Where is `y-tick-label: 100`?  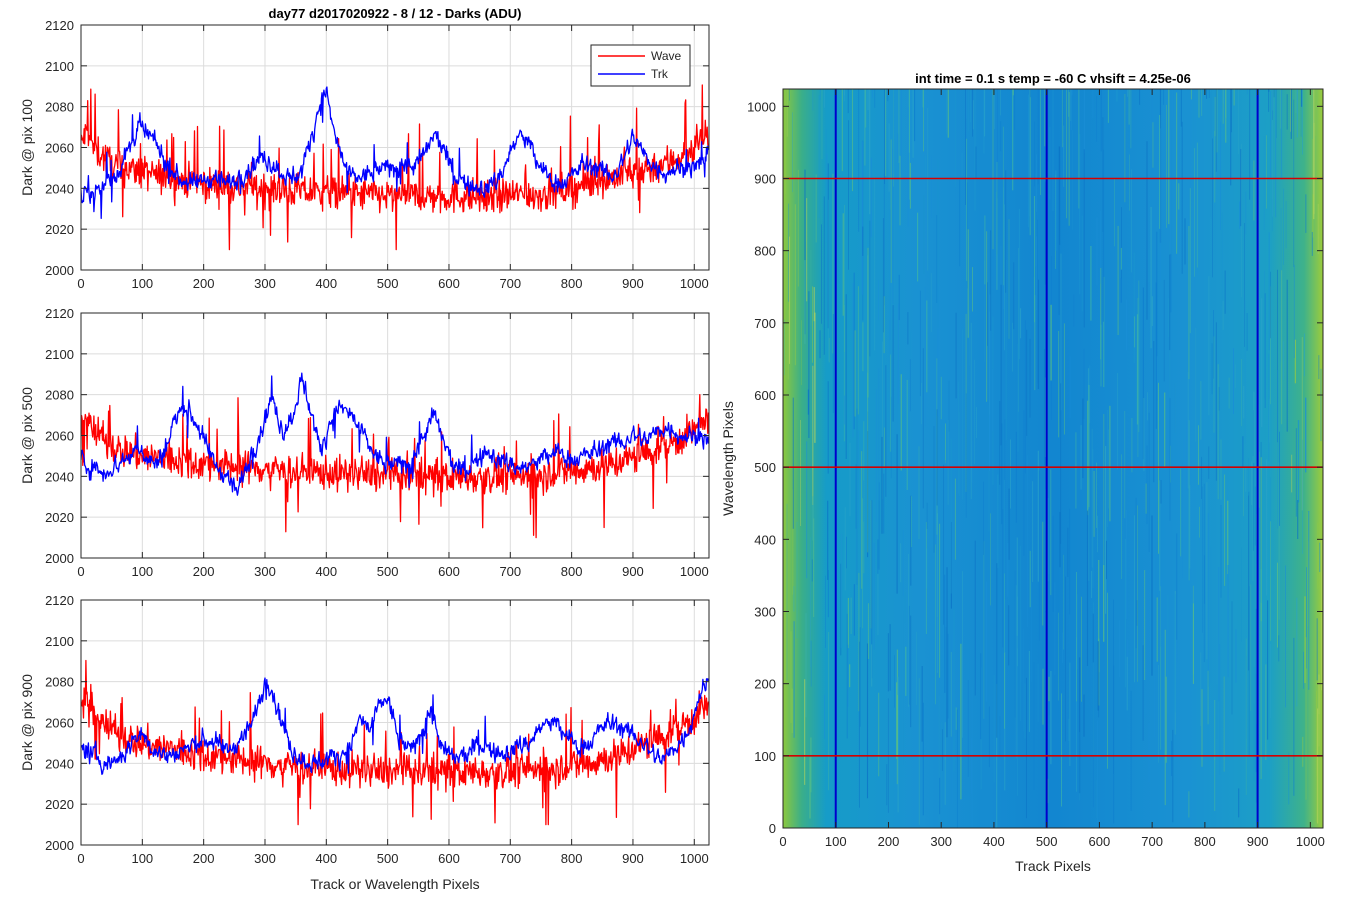 y-tick-label: 100 is located at coordinates (765, 756).